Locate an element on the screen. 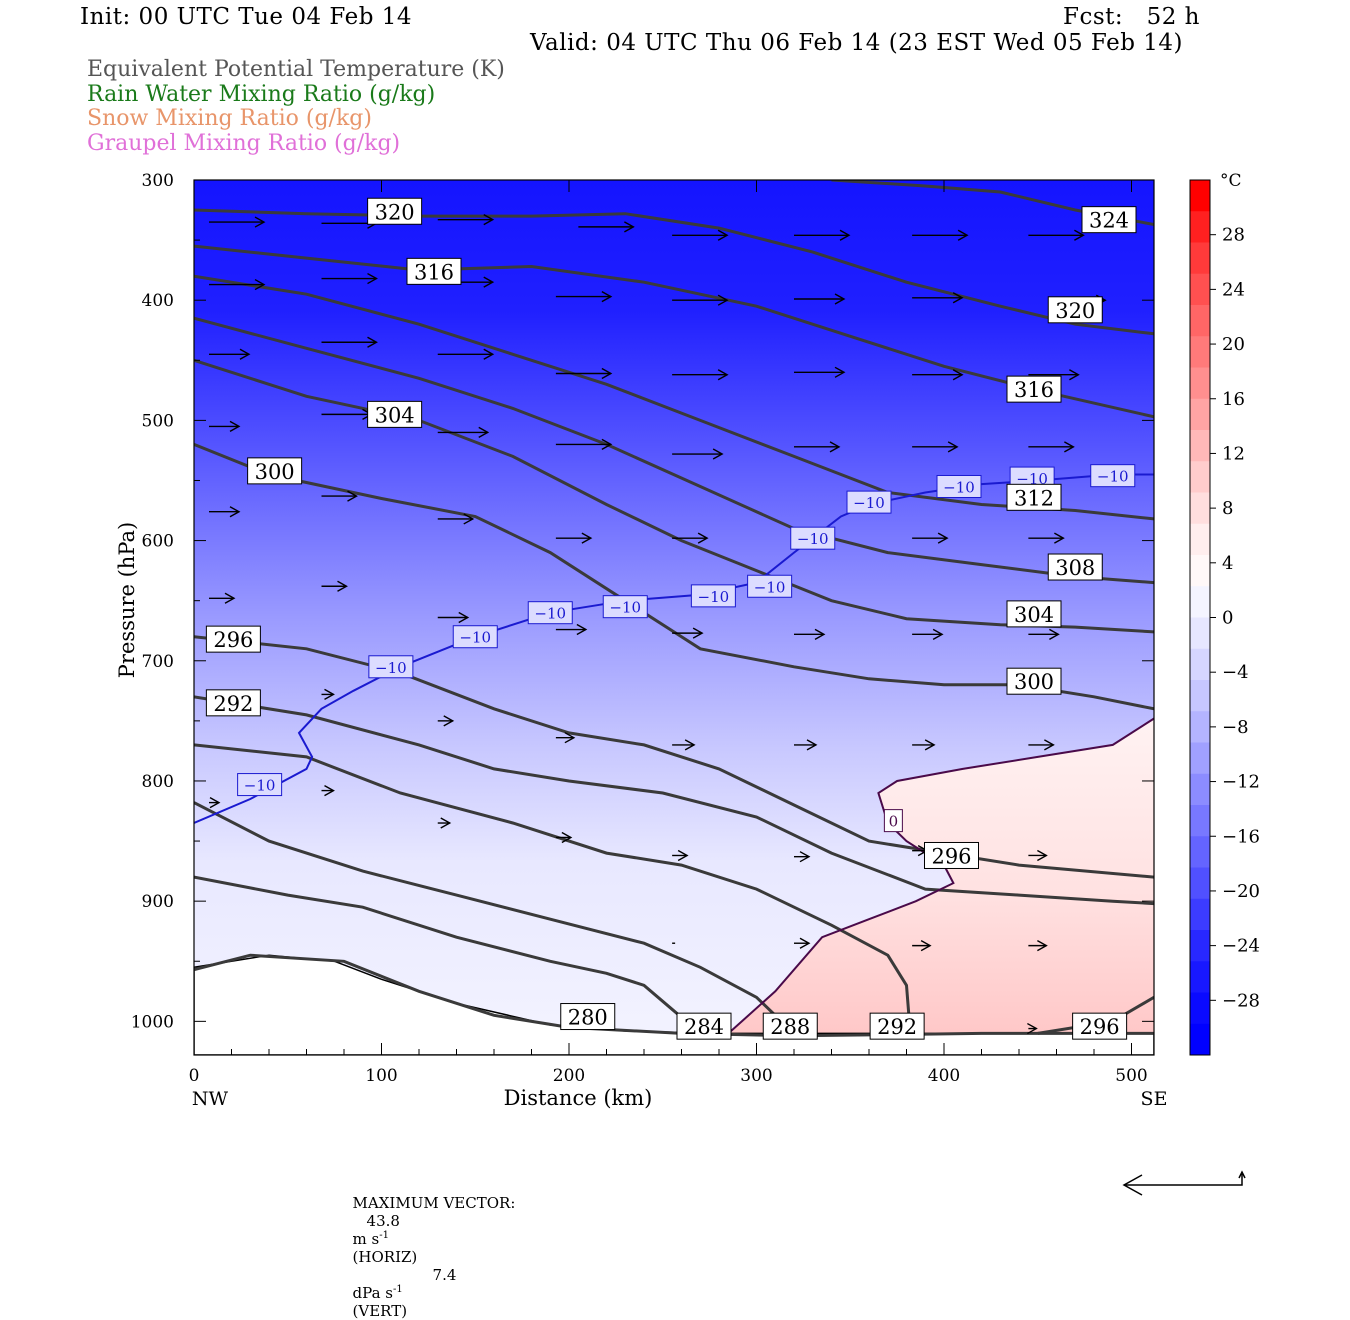 This screenshot has width=1350, height=1320. max-vector-label: MAXIMUM VECTOR: is located at coordinates (434, 1203).